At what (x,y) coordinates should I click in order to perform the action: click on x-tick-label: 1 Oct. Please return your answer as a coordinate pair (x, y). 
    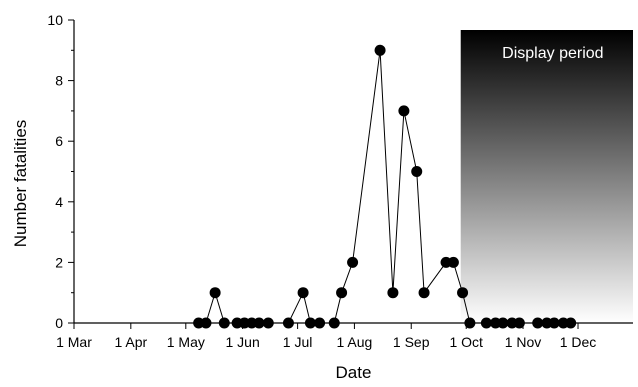
    Looking at the image, I should click on (466, 342).